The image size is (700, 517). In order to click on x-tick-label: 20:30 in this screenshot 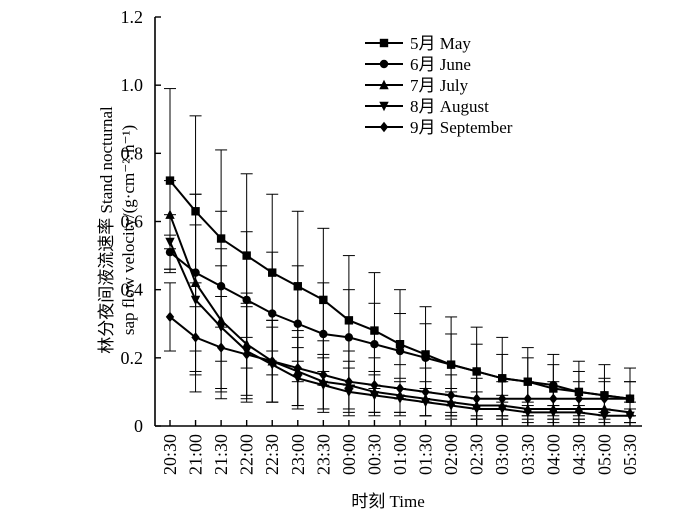, I will do `click(170, 454)`.